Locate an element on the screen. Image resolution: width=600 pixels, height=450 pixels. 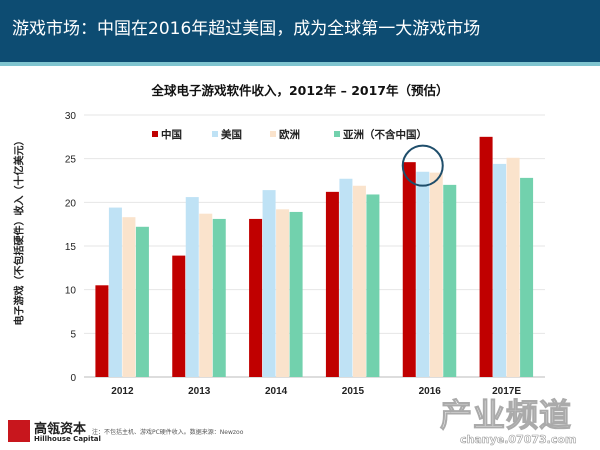
y-tick-label: 5 is located at coordinates (73, 334).